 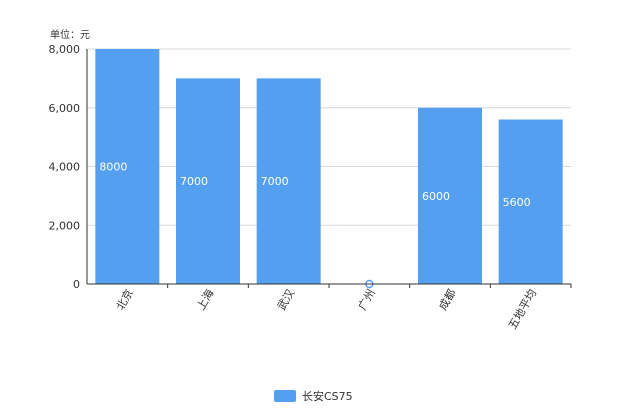 I want to click on x-tick-label: 成都, so click(x=447, y=300).